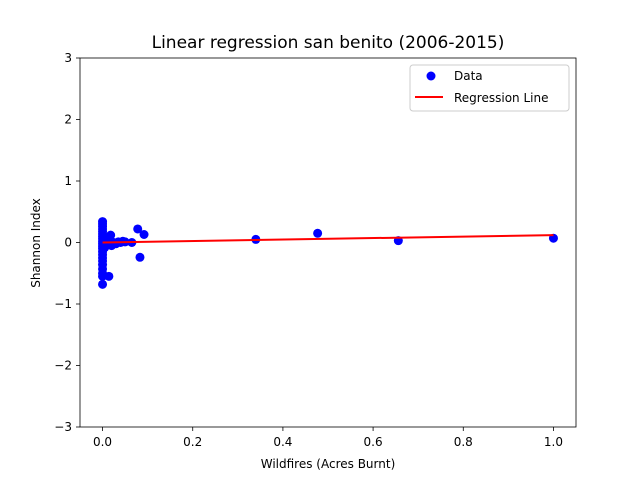  What do you see at coordinates (68, 120) in the screenshot?
I see `y-tick-label: 2` at bounding box center [68, 120].